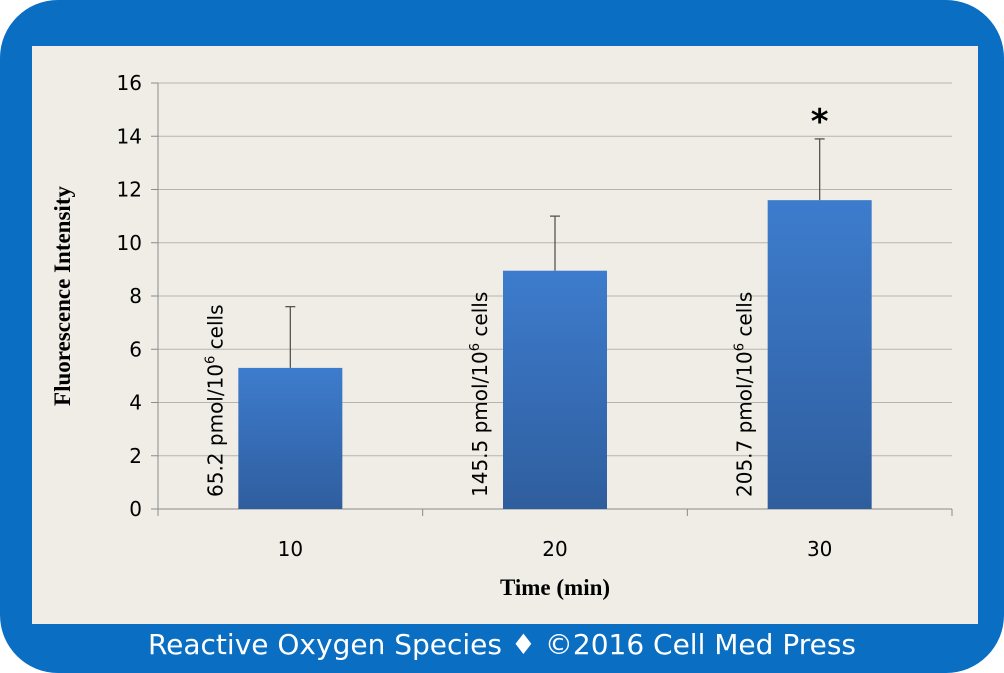  I want to click on significance-asterisk: *, so click(820, 122).